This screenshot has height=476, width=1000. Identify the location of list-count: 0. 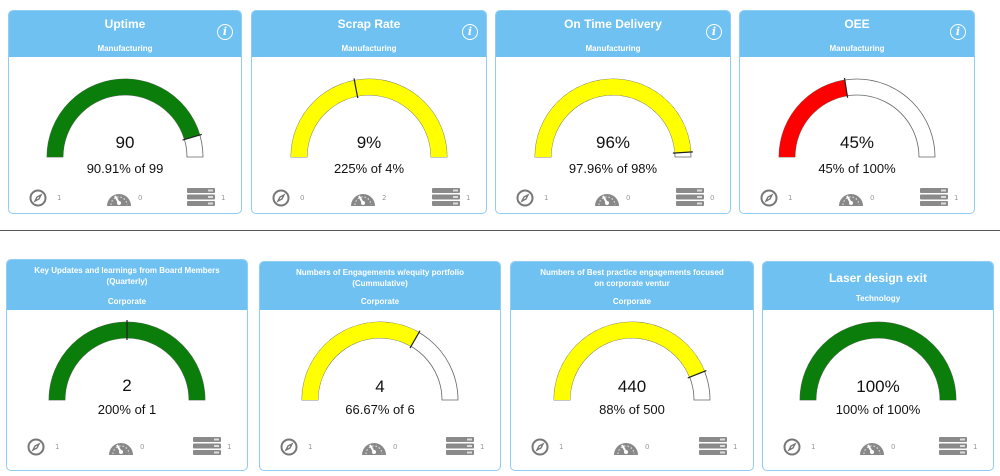
(712, 198).